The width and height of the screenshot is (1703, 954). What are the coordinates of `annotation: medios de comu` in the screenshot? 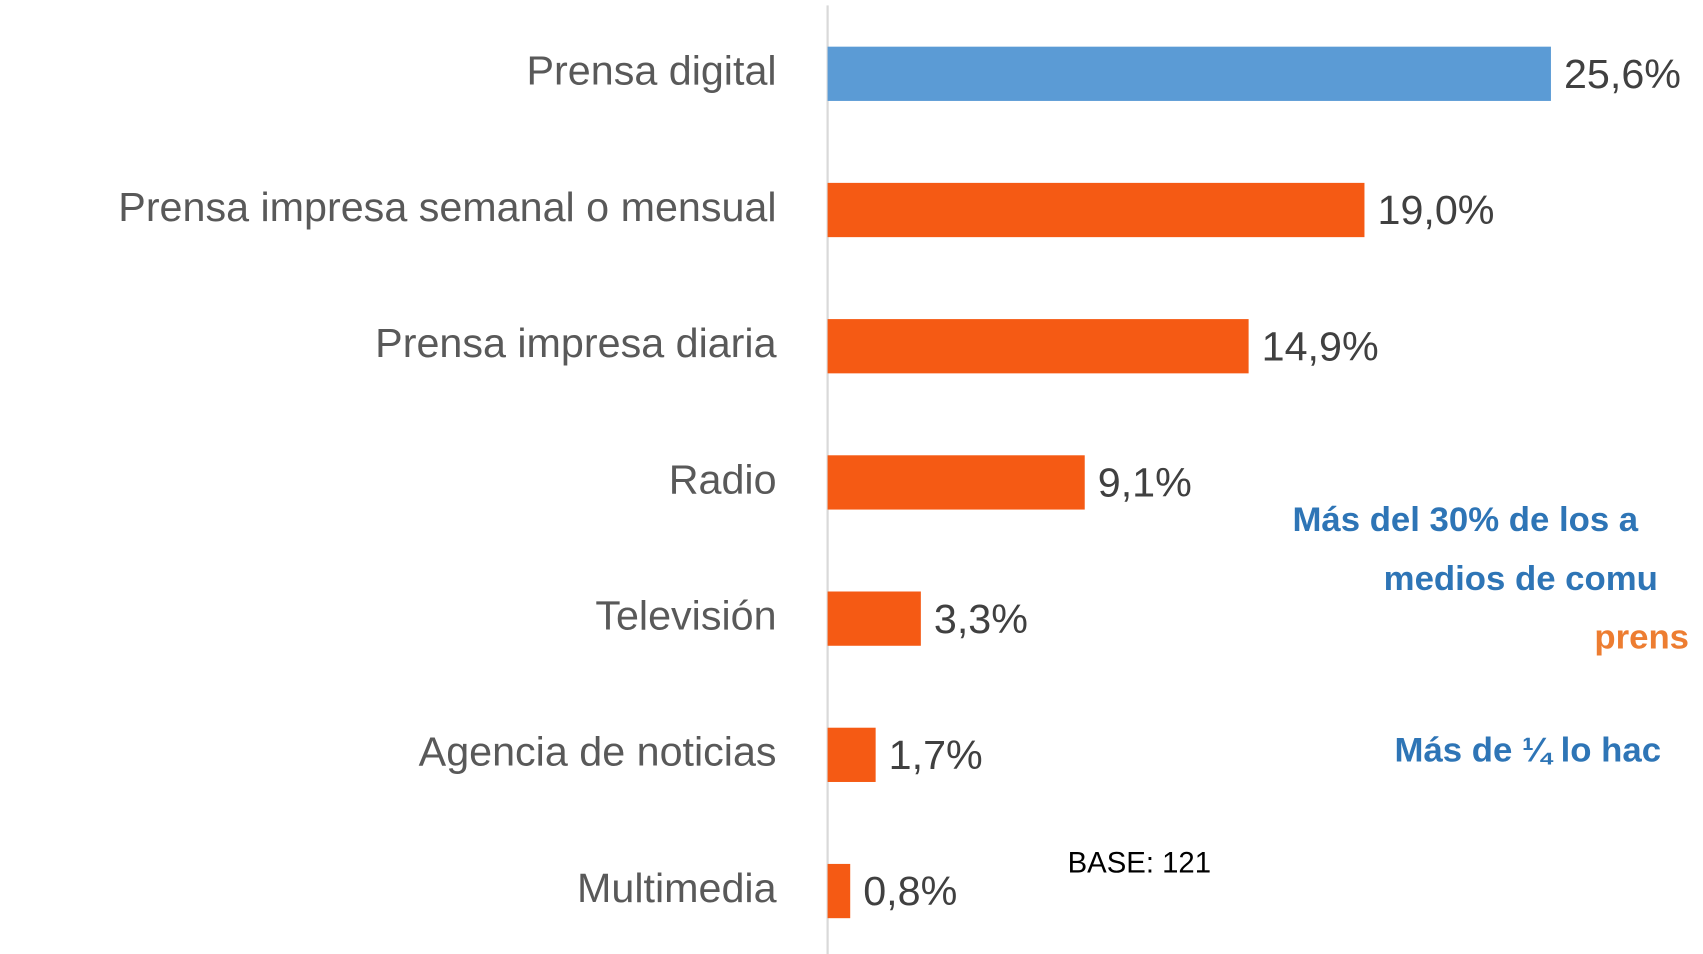 It's located at (1521, 579).